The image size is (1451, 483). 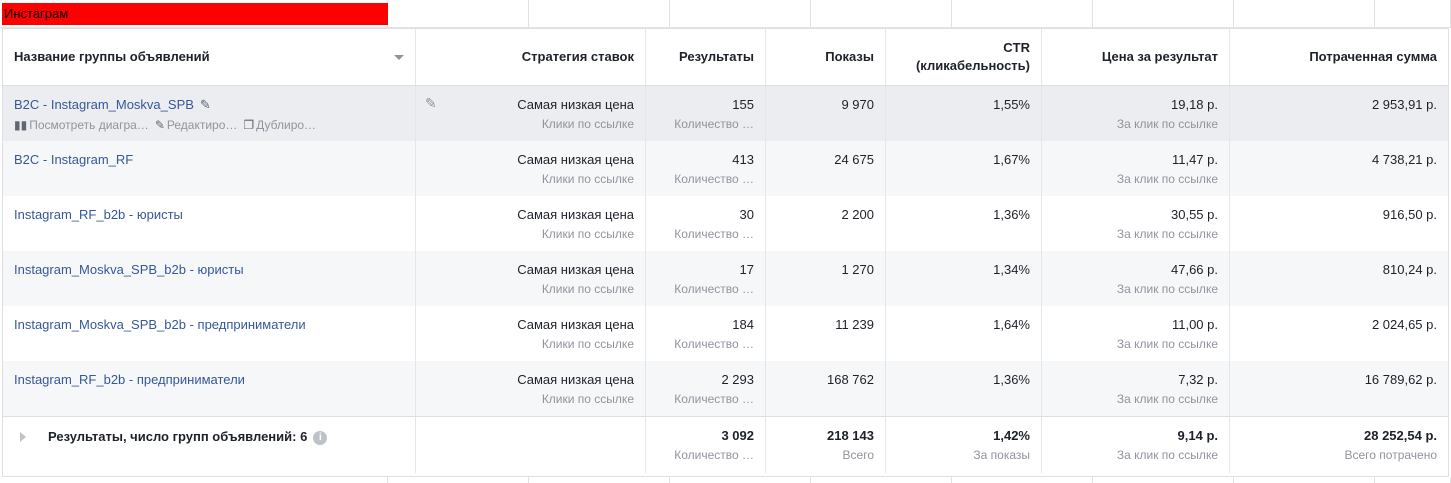 I want to click on total-cost-per-result: 9,14 р., so click(x=1197, y=435).